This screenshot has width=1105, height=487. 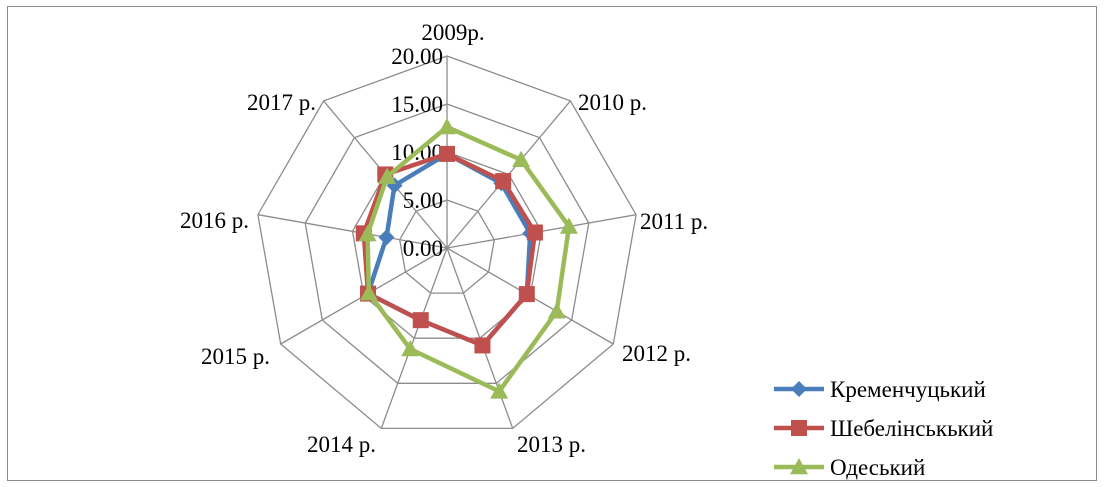 What do you see at coordinates (214, 220) in the screenshot?
I see `category-label: 2016 р.` at bounding box center [214, 220].